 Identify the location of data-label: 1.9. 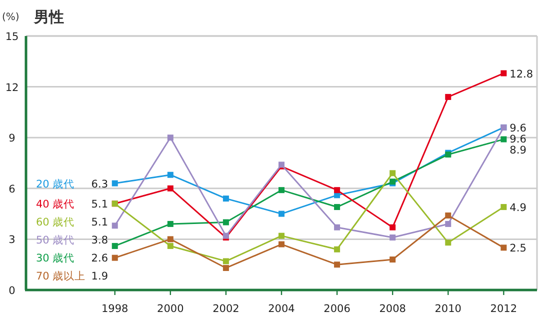
(99, 276).